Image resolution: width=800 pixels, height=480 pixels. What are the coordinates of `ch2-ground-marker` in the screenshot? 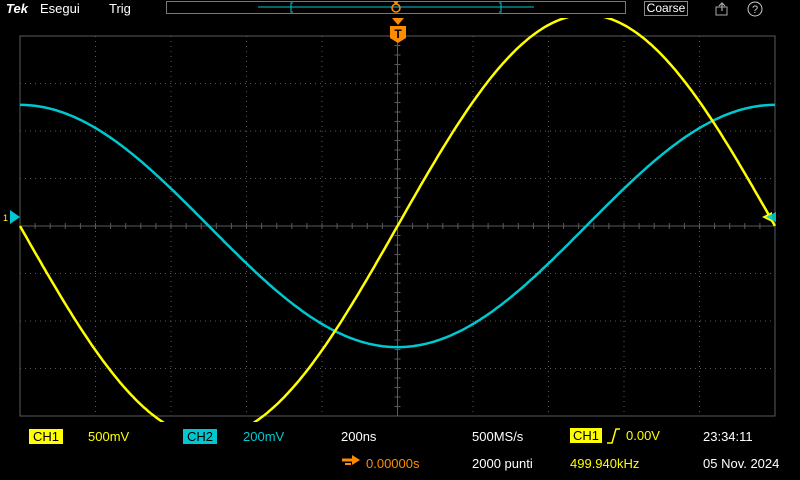 It's located at (15, 217).